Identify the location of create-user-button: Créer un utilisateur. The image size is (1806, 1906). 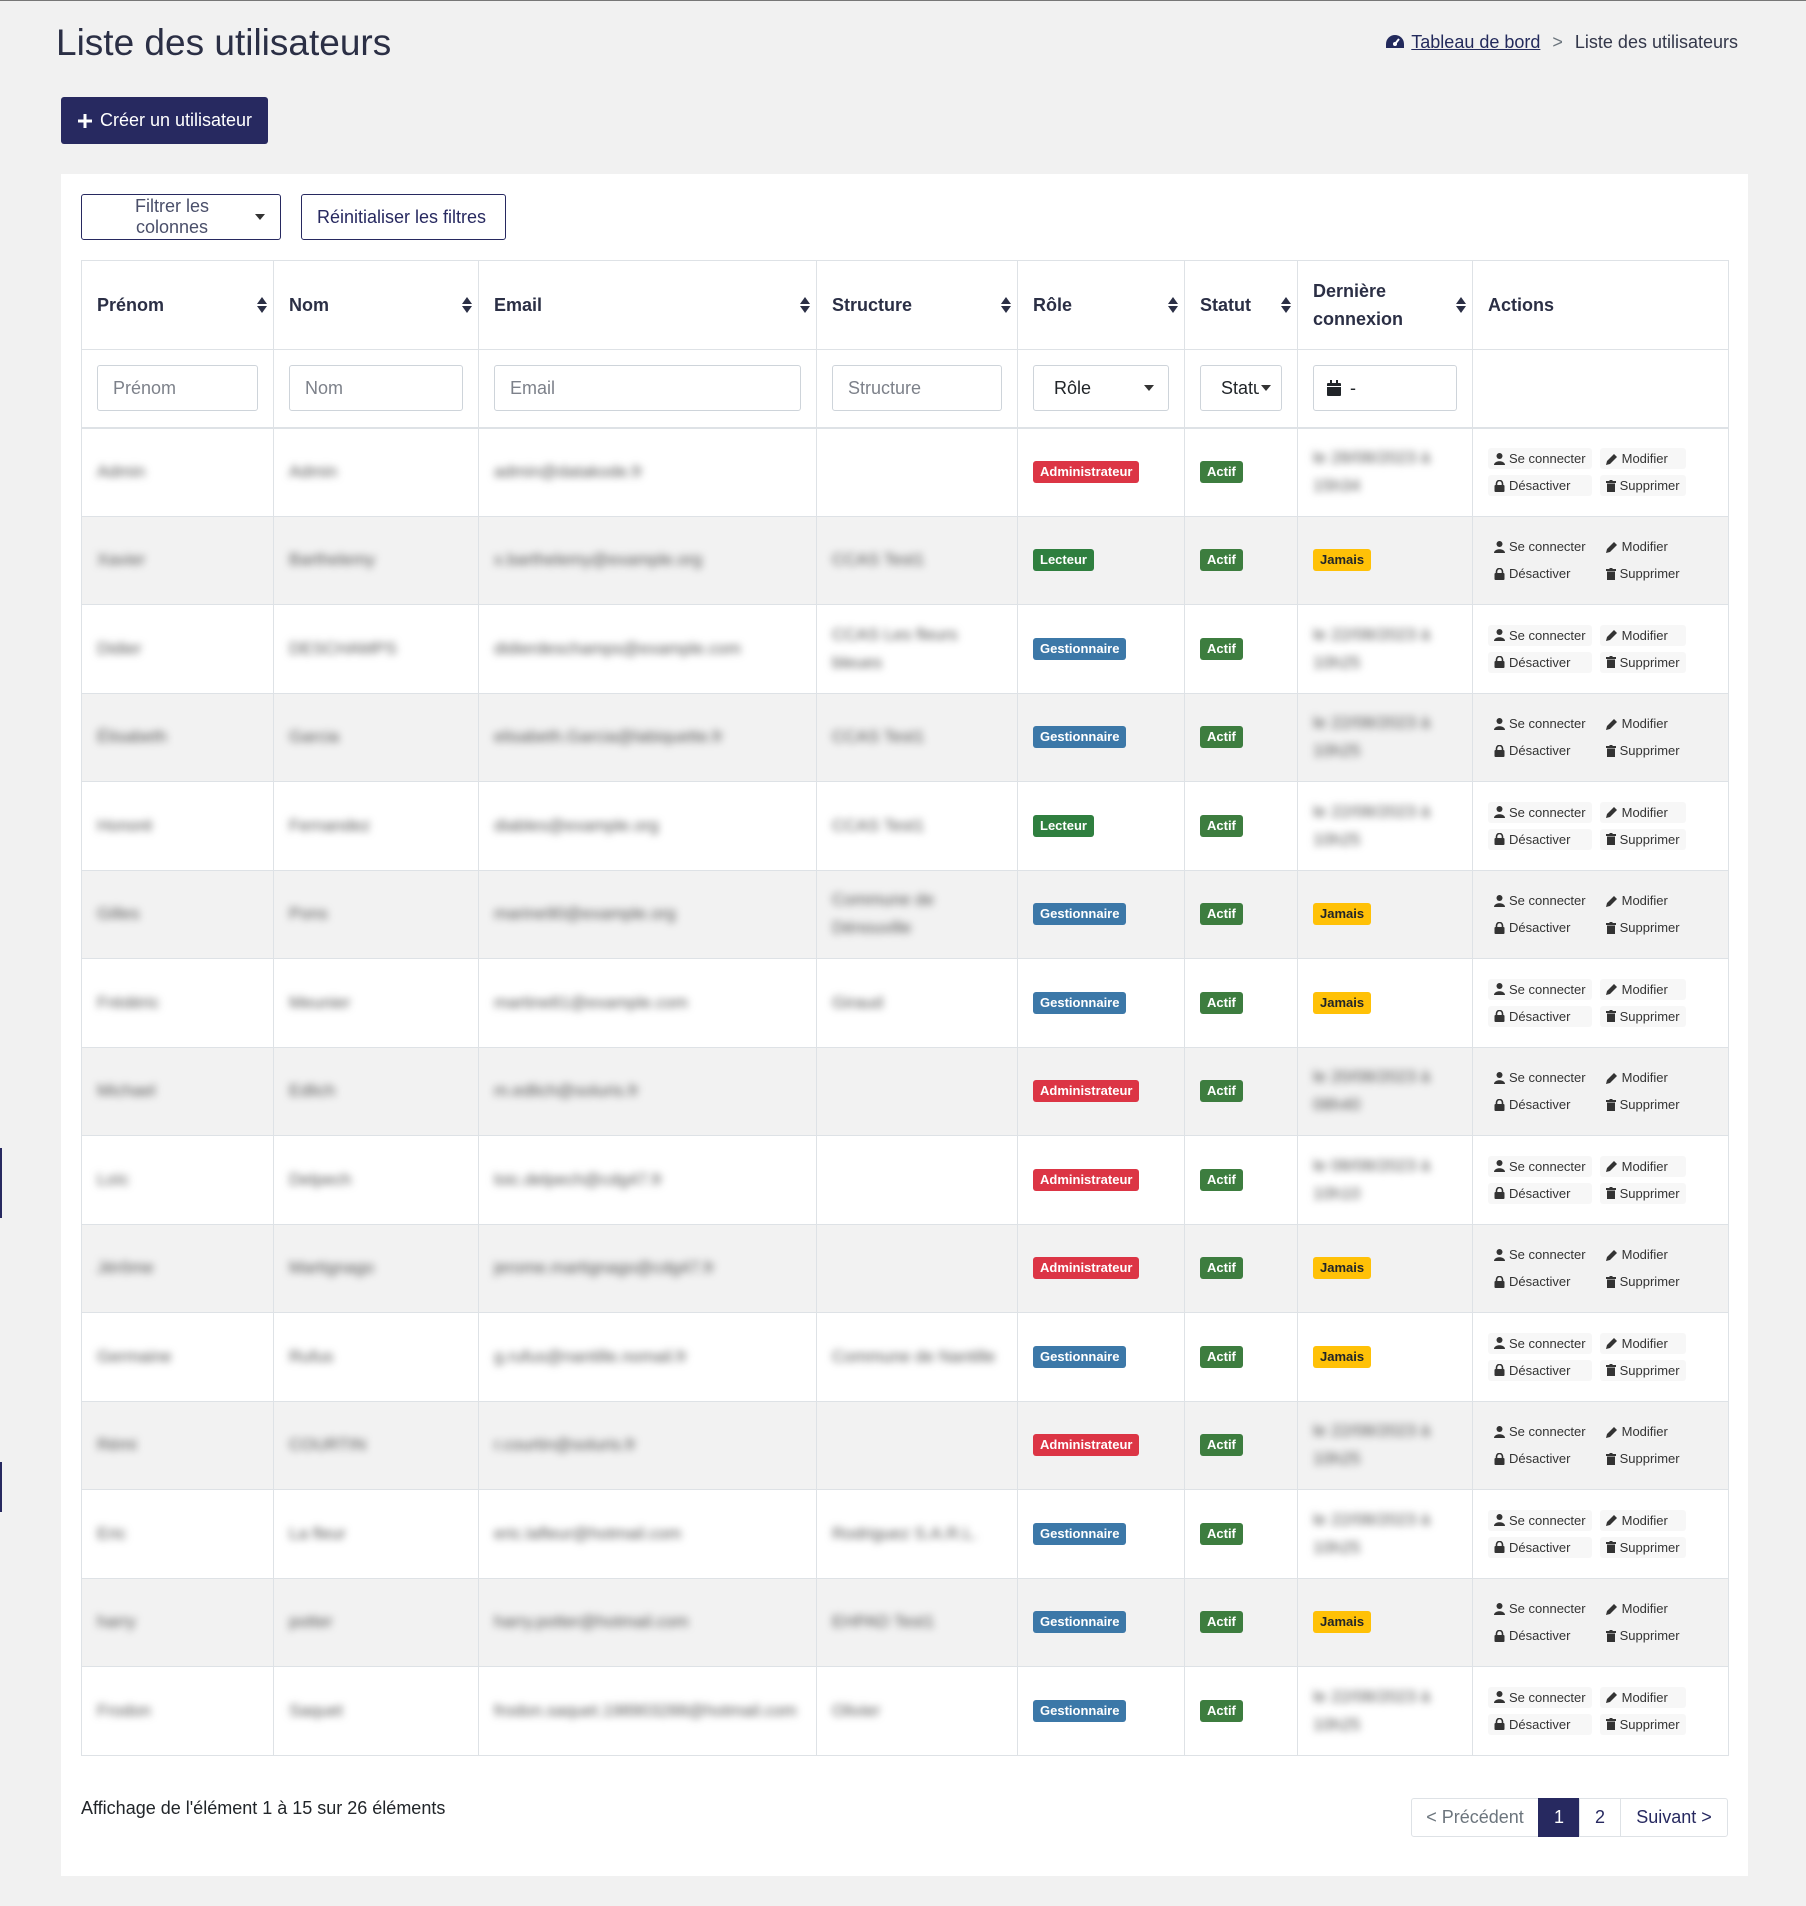
(164, 120).